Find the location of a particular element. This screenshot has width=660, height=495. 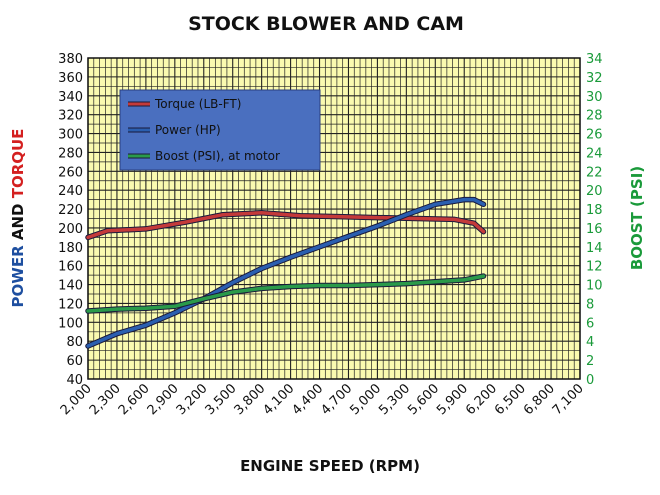

legend-box is located at coordinates (220, 130).